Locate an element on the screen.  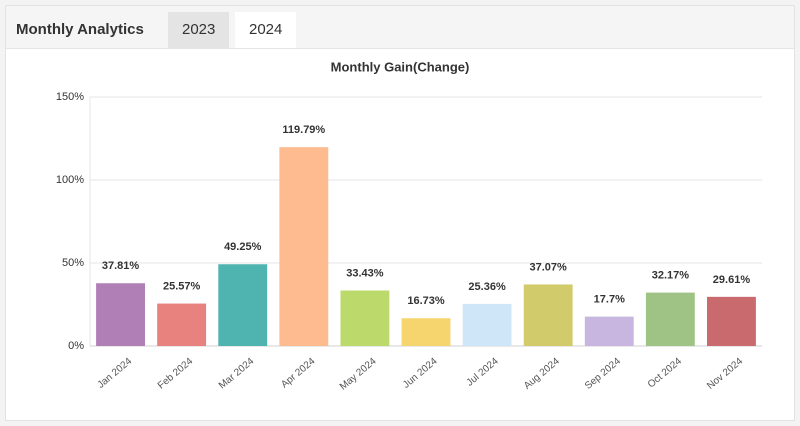
value-label: 33.43% is located at coordinates (365, 273).